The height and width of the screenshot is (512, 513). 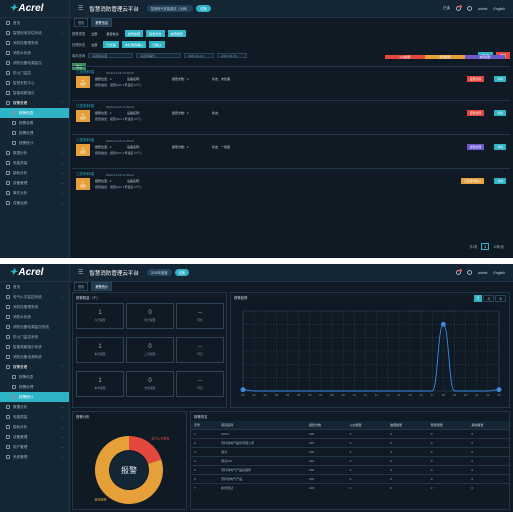 What do you see at coordinates (472, 181) in the screenshot?
I see `alarm-status-badge: 已处理待确认` at bounding box center [472, 181].